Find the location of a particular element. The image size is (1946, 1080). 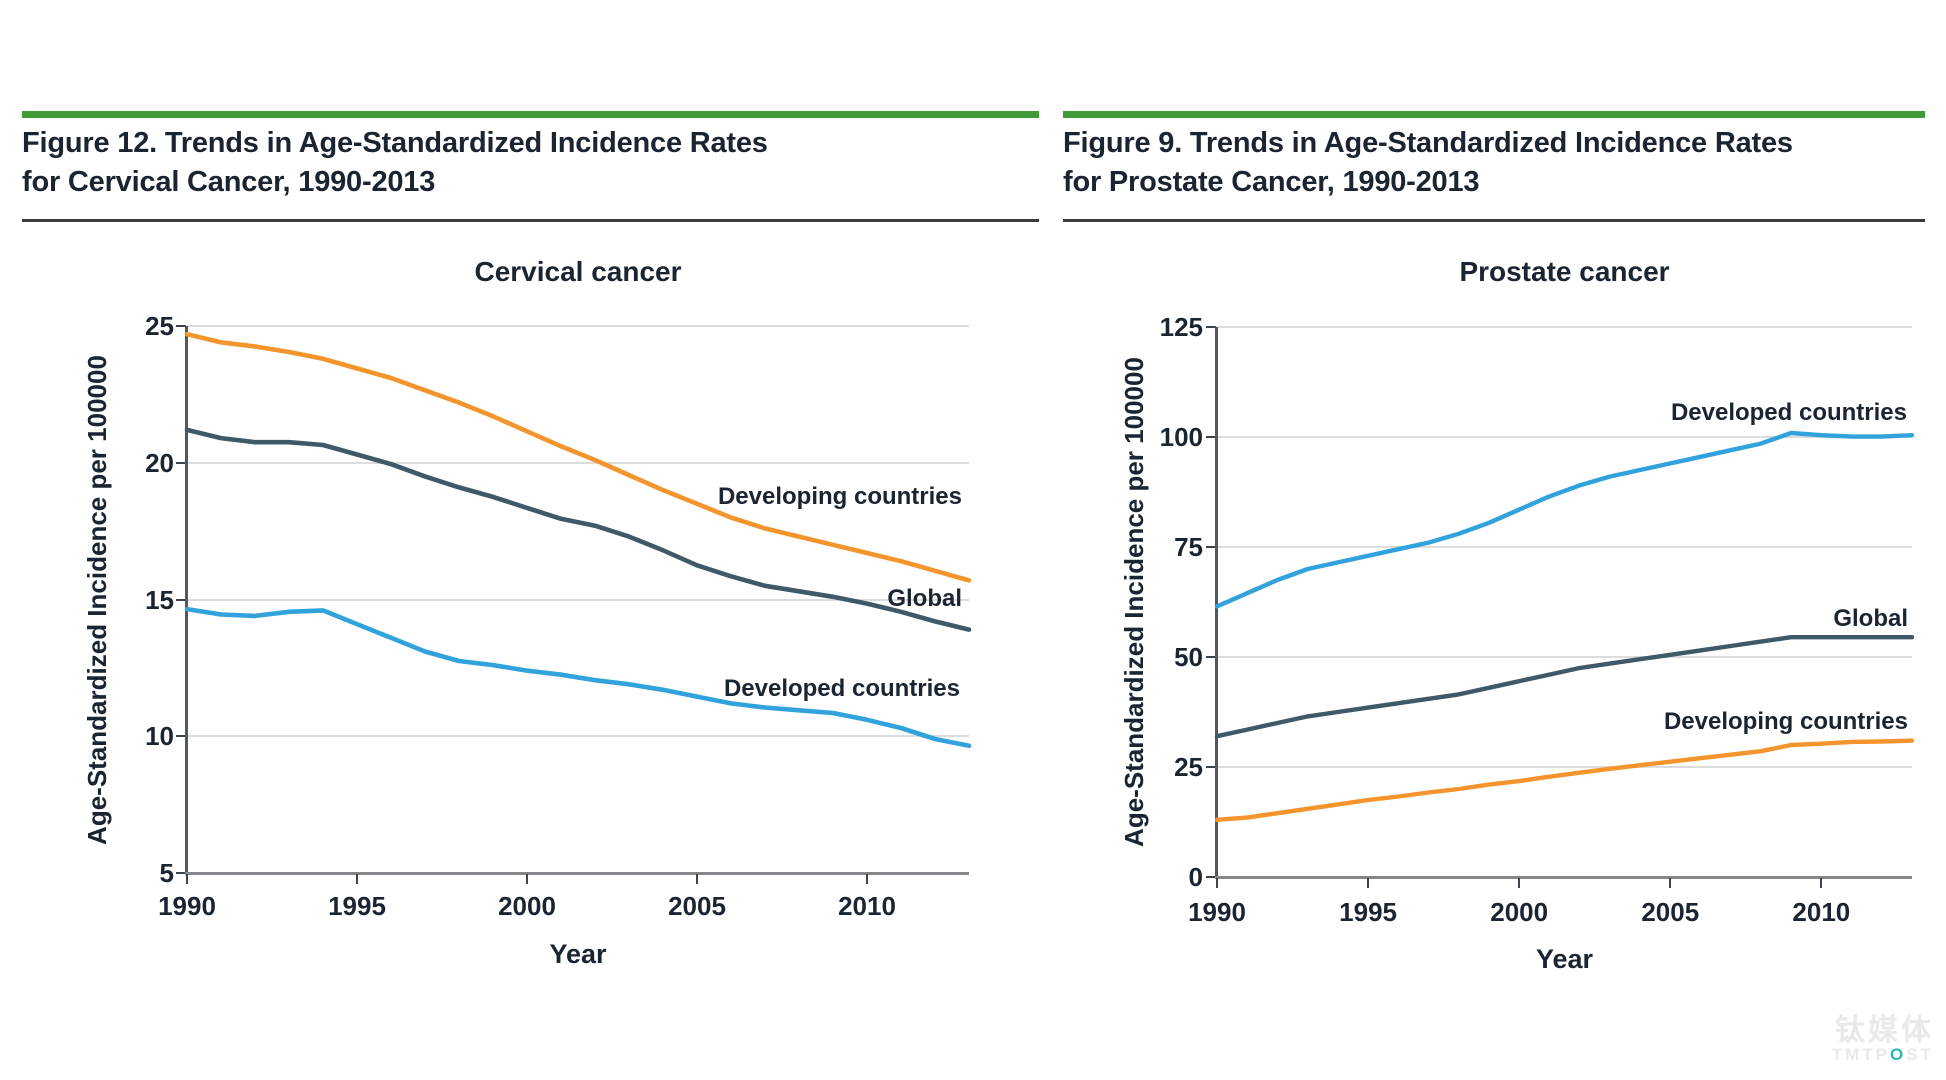

cervical-series-label-developed-countries: Developed countries is located at coordinates (841, 688).